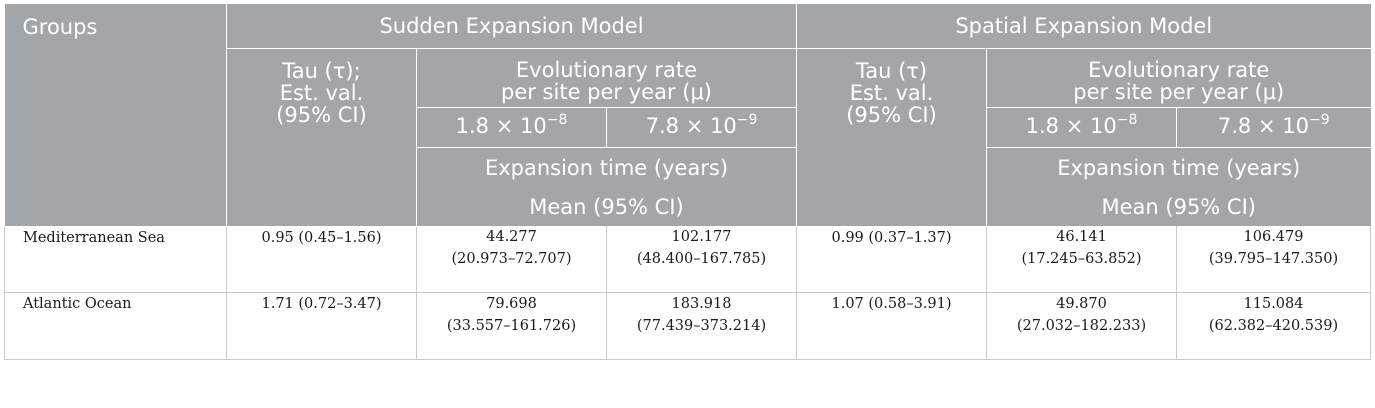  I want to click on sudden-time-b-cell: 102.177 (48.400–167.785), so click(701, 259).